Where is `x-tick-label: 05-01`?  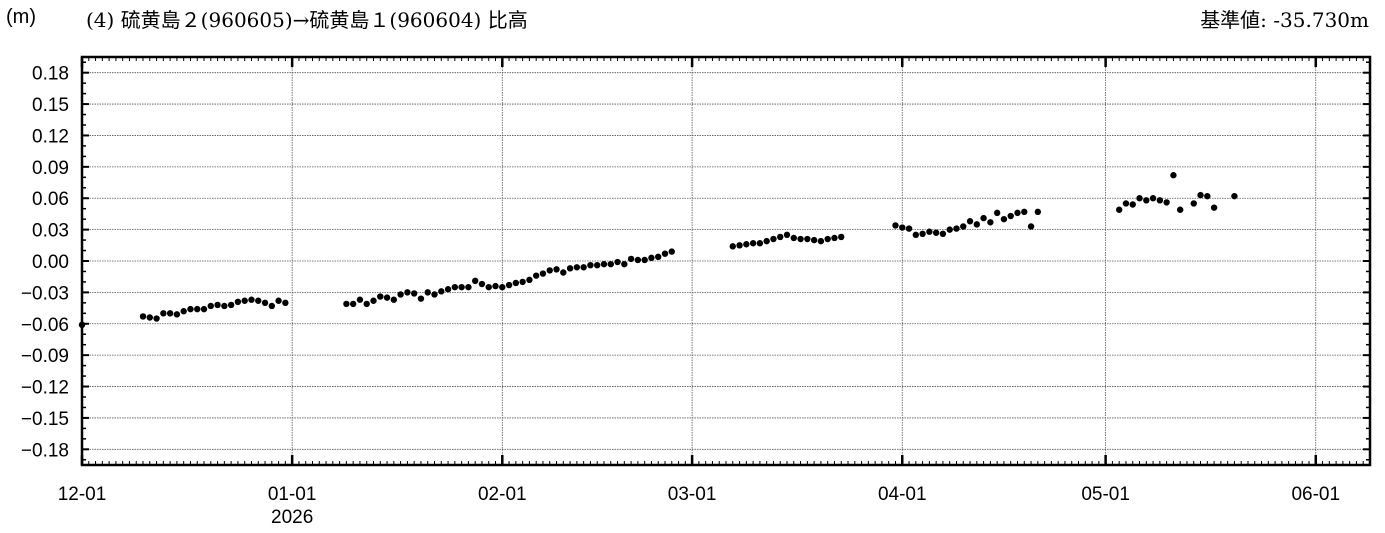 x-tick-label: 05-01 is located at coordinates (1105, 494).